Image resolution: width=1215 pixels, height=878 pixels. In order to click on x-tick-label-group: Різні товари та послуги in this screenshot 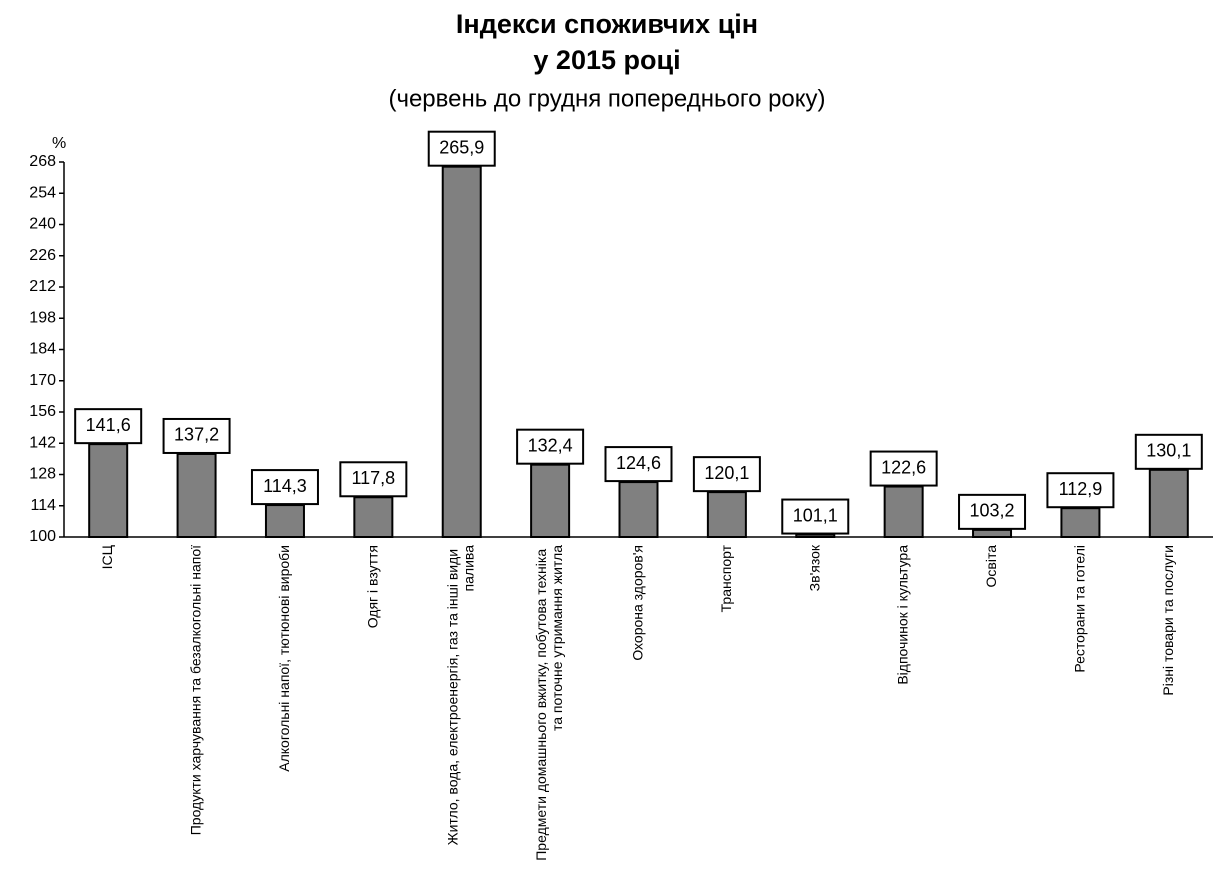, I will do `click(1168, 620)`.